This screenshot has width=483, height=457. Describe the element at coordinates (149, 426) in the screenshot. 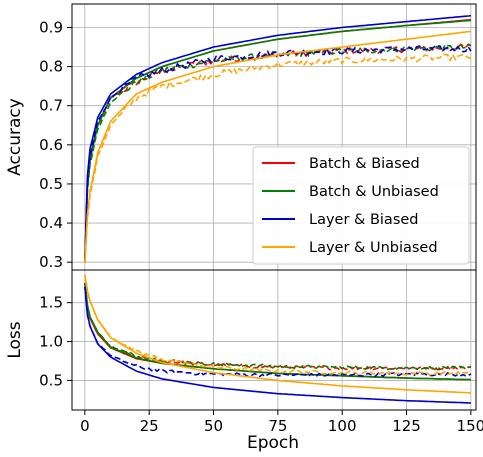

I see `x-tick-label: 25` at that location.